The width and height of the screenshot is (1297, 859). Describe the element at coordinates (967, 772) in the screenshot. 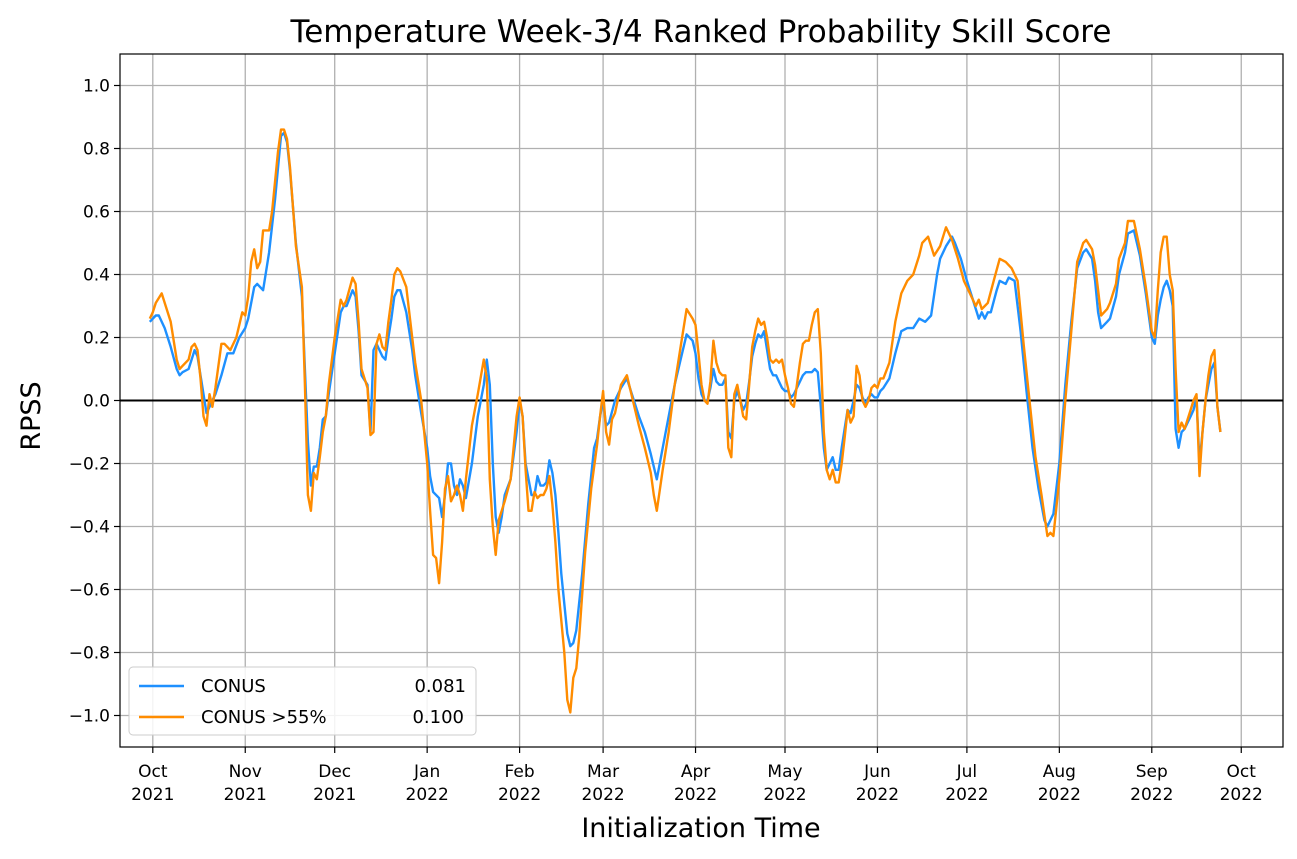

I see `x-tick-month-label: Jul` at that location.